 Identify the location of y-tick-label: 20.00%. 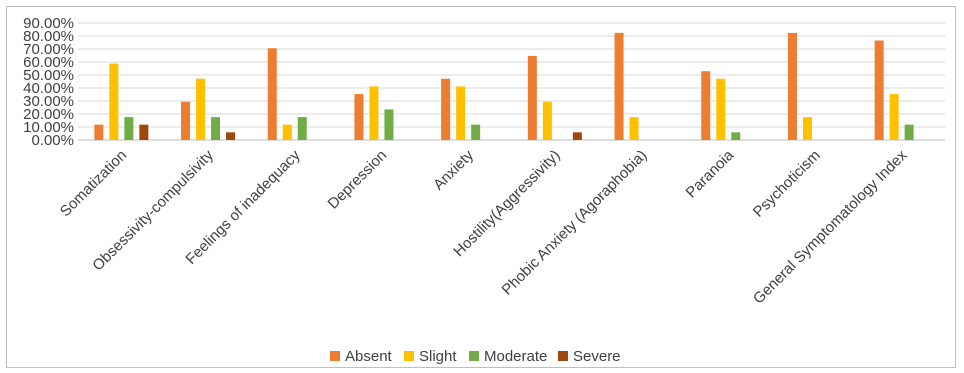
(48, 114).